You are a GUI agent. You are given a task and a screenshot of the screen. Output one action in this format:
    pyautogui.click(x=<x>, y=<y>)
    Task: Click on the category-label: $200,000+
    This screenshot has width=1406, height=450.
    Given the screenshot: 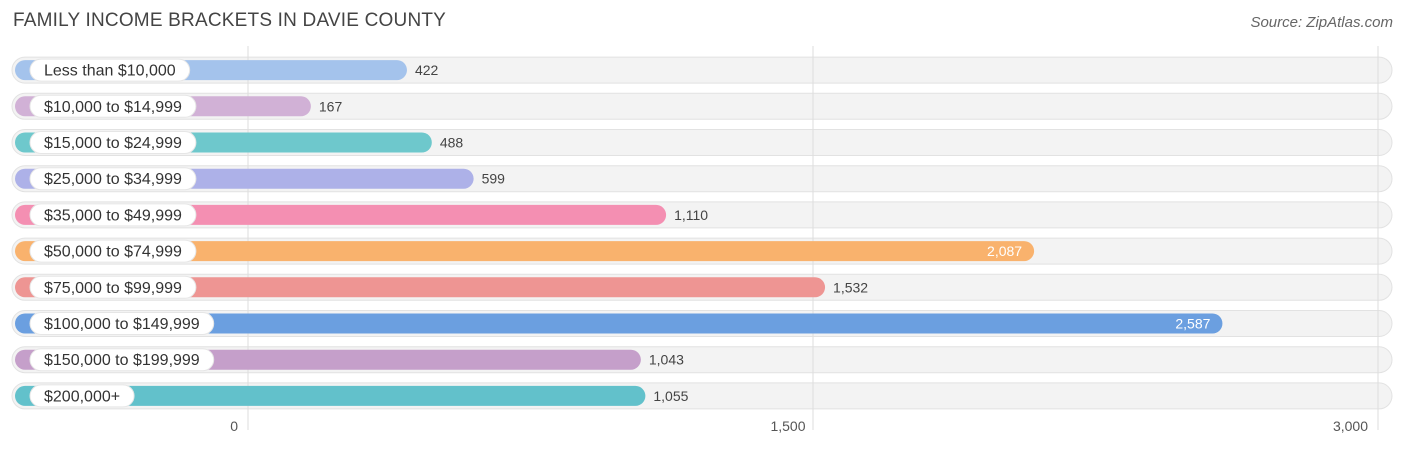 What is the action you would take?
    pyautogui.click(x=82, y=396)
    